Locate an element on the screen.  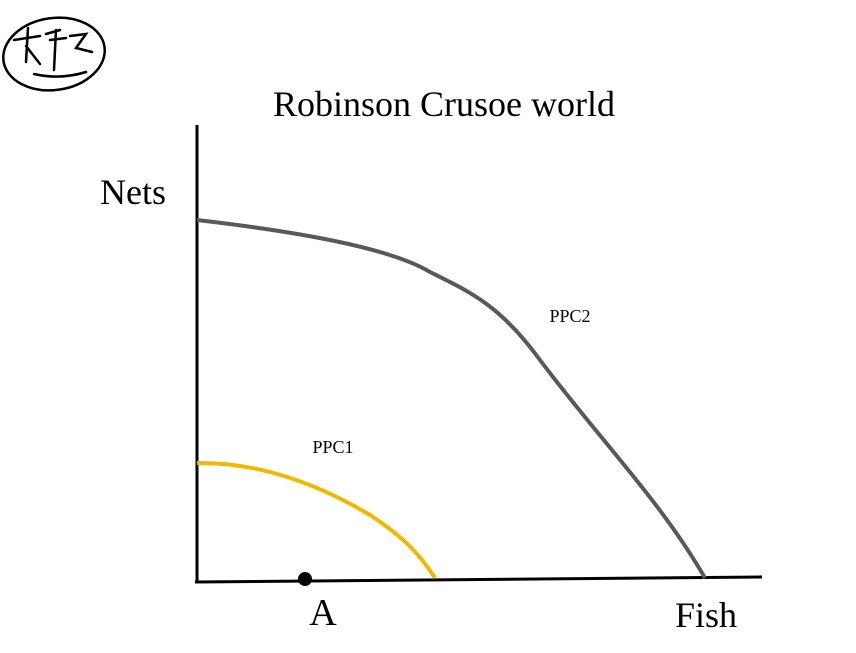
x-axis-label: Fish is located at coordinates (706, 615).